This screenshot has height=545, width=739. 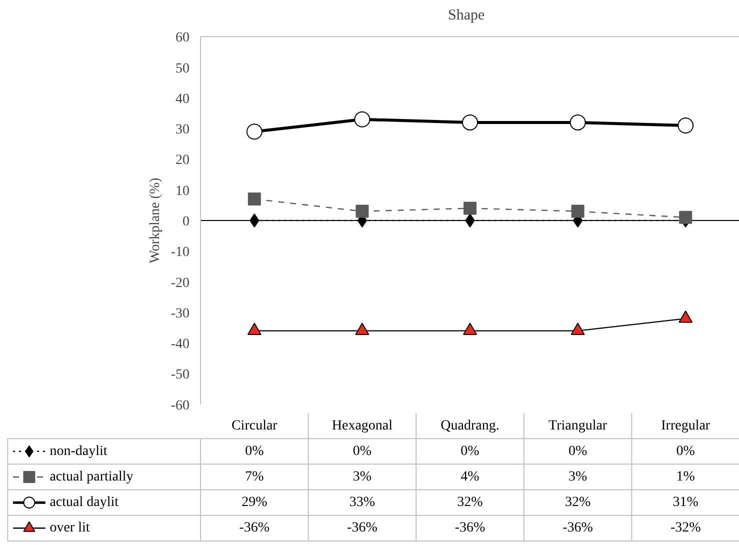 What do you see at coordinates (362, 426) in the screenshot?
I see `x-tick-label: Hexagonal` at bounding box center [362, 426].